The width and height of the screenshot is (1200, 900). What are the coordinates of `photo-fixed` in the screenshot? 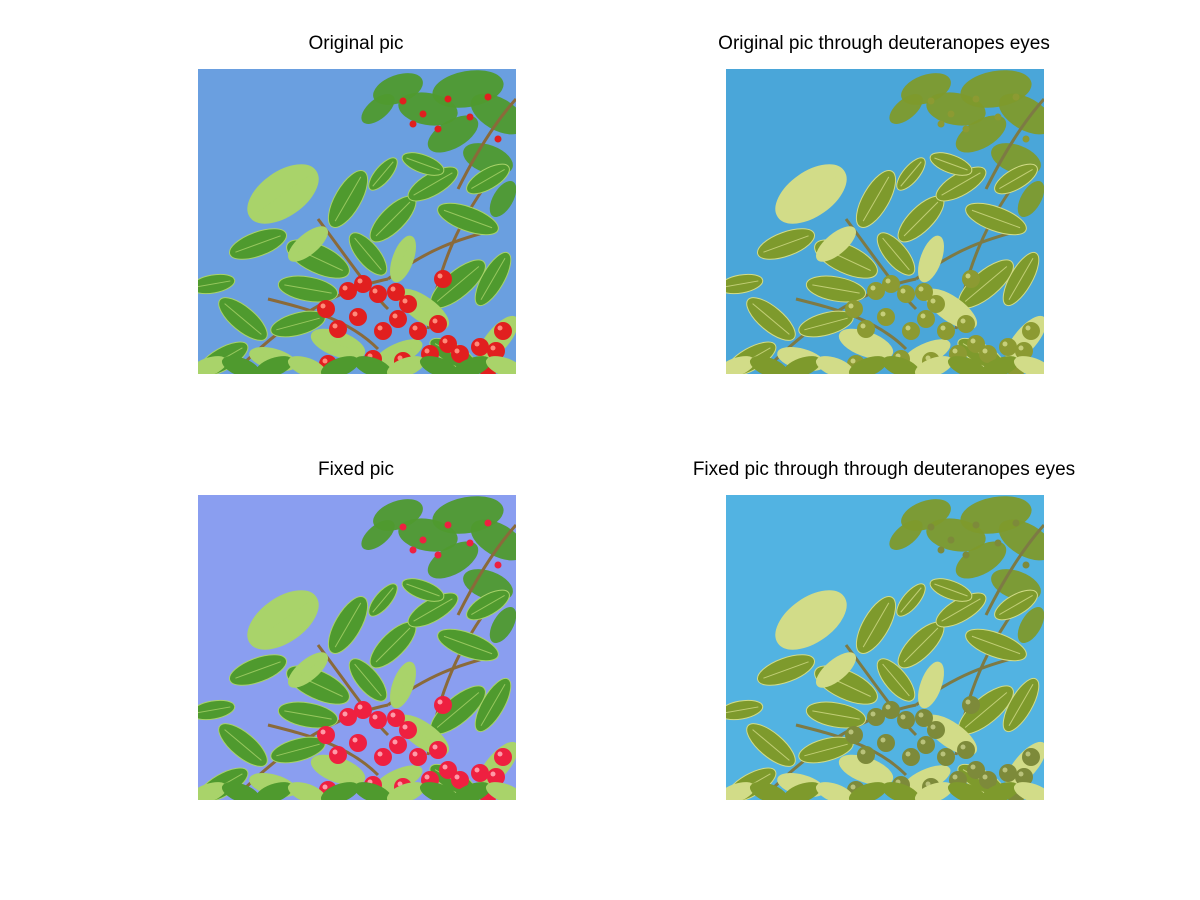 It's located at (357, 647).